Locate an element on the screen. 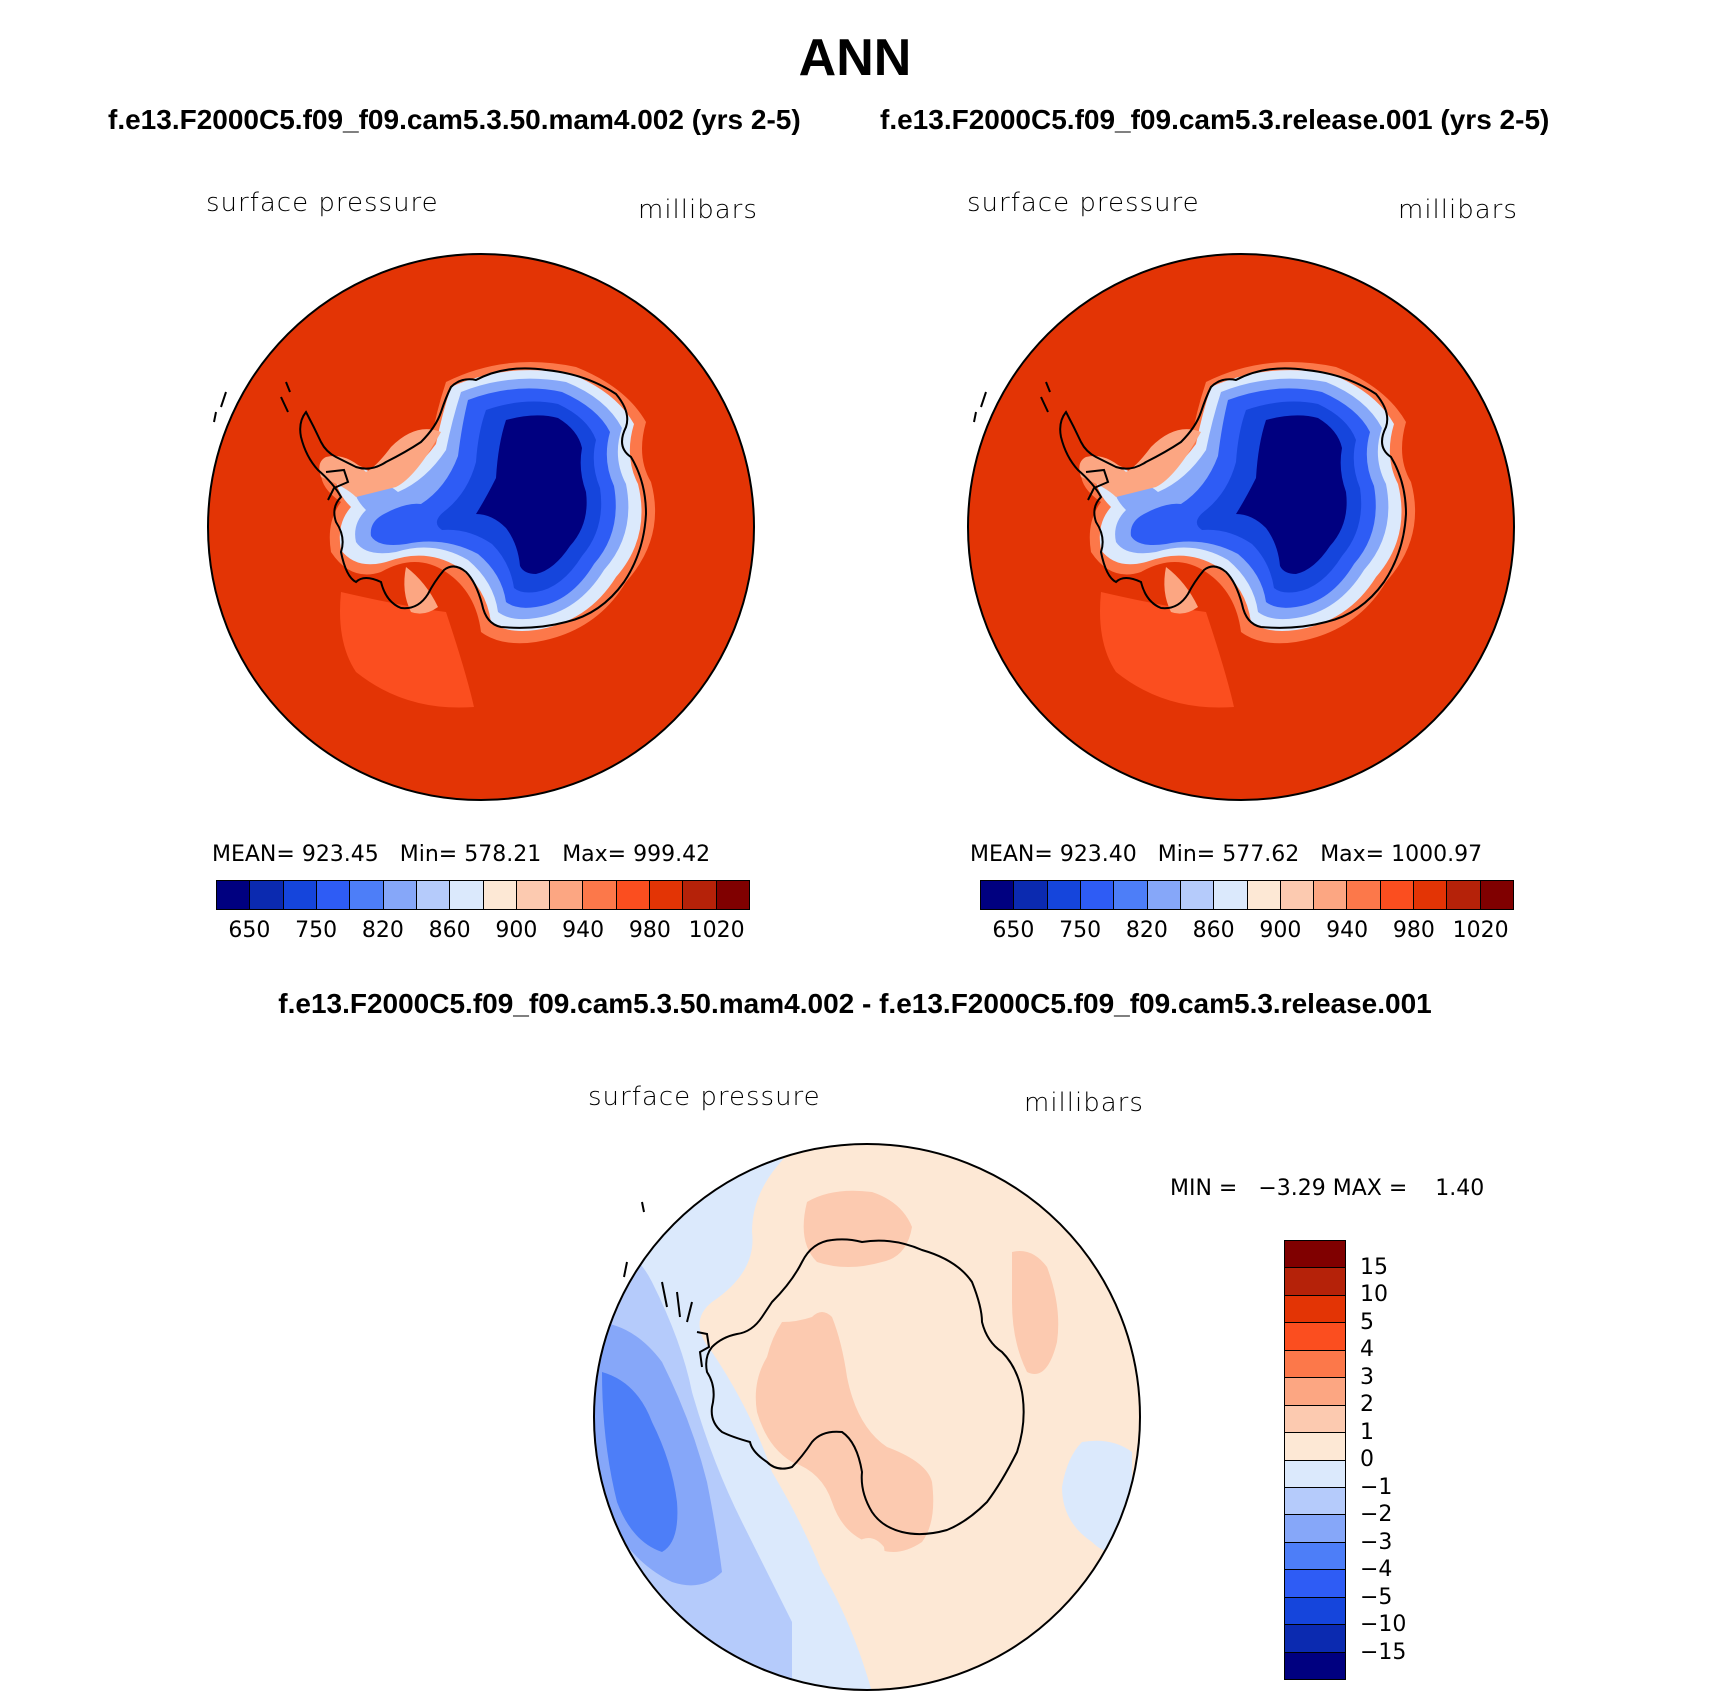  left-polar-map is located at coordinates (481, 527).